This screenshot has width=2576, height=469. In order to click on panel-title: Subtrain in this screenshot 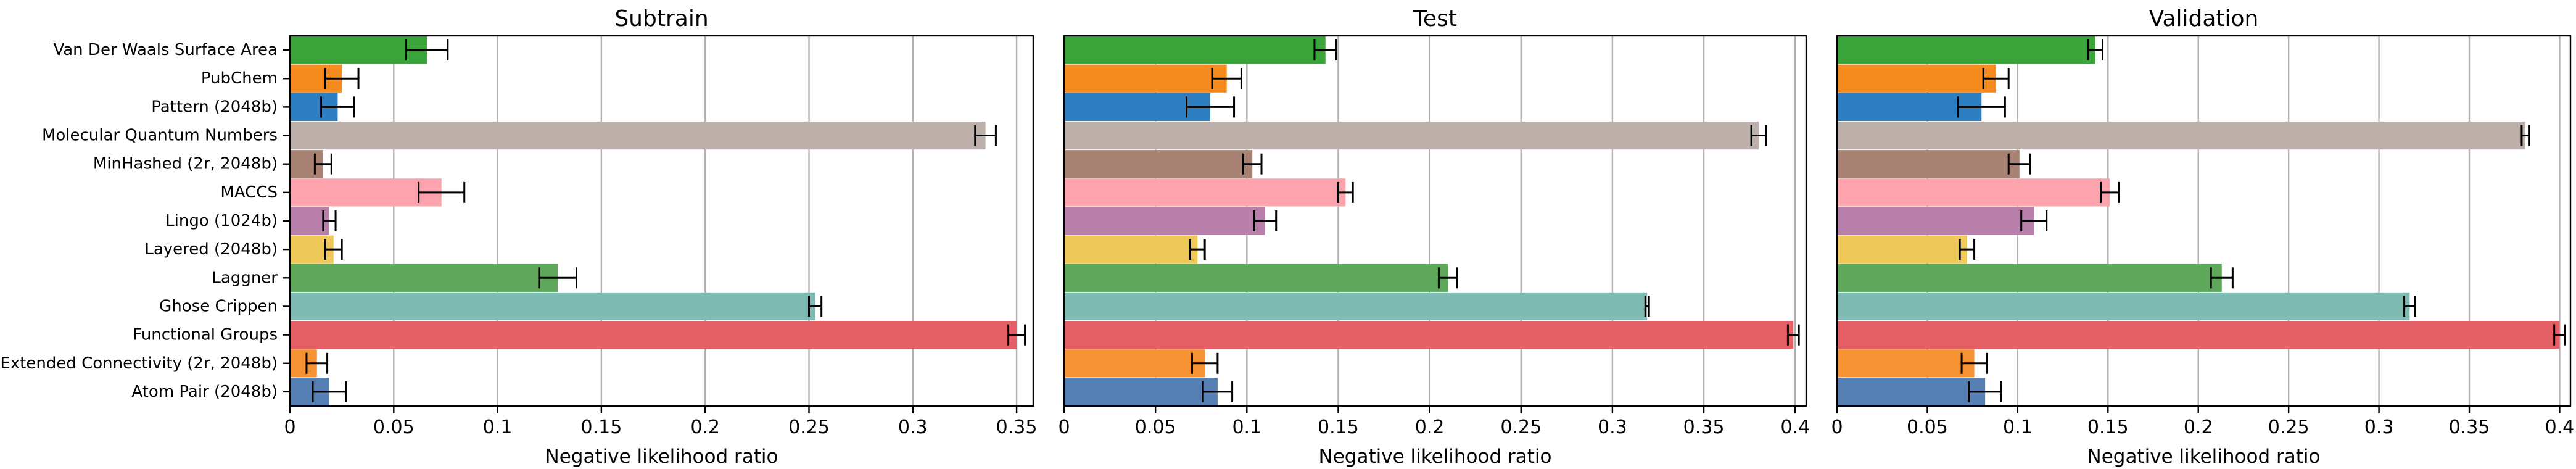, I will do `click(661, 18)`.